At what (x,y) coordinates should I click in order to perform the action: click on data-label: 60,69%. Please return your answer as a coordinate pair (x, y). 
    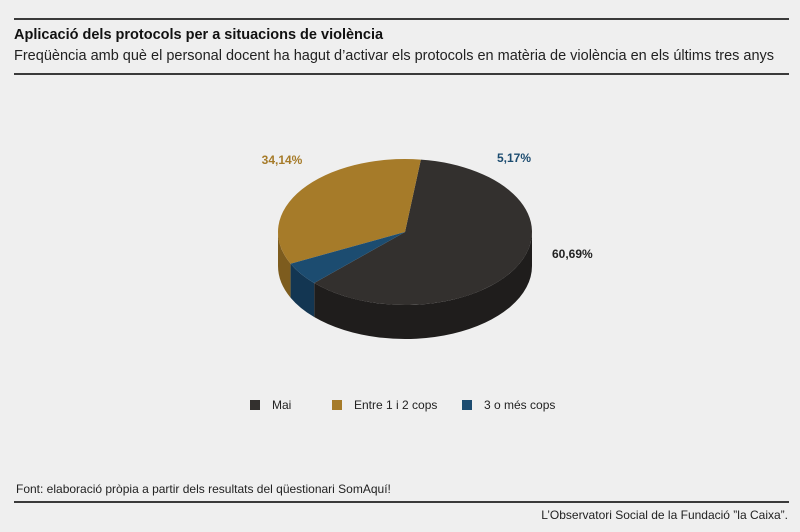
    Looking at the image, I should click on (572, 254).